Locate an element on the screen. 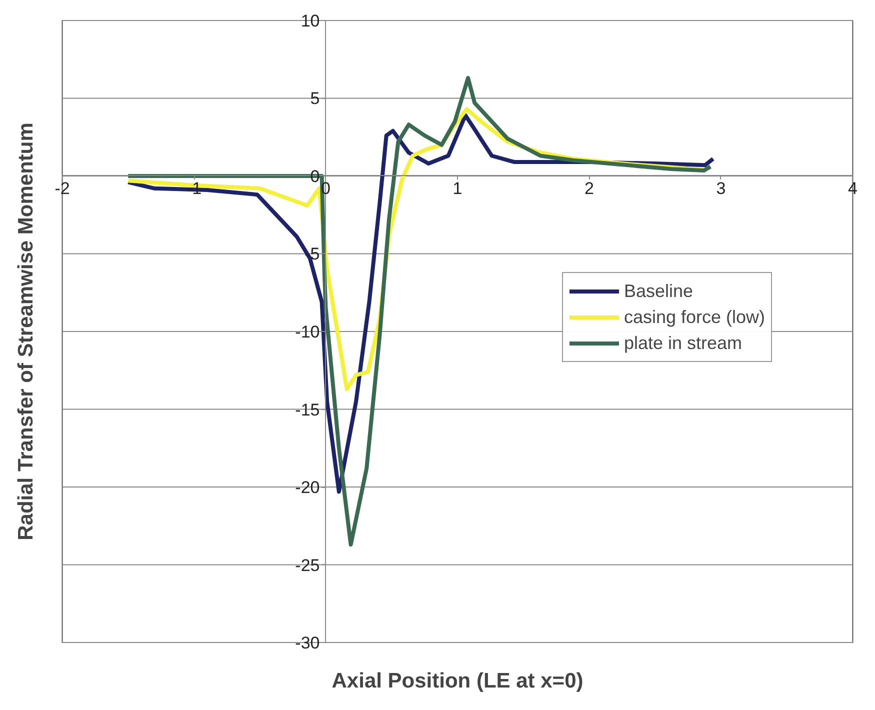  legend-label: casing force (low) is located at coordinates (695, 317).